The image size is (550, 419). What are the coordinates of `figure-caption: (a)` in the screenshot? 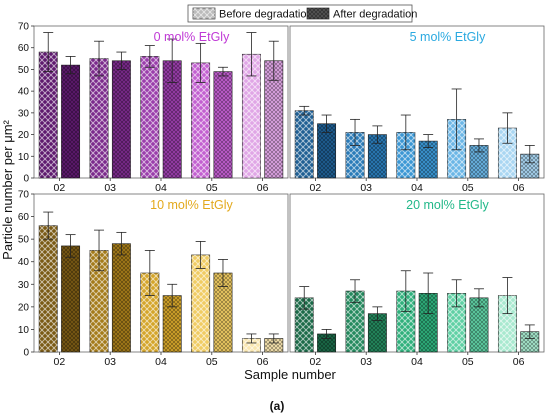 It's located at (277, 406).